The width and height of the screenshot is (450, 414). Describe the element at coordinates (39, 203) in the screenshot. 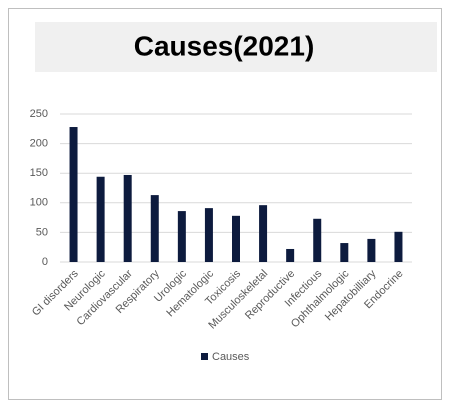

I see `y-tick-label: 100` at that location.